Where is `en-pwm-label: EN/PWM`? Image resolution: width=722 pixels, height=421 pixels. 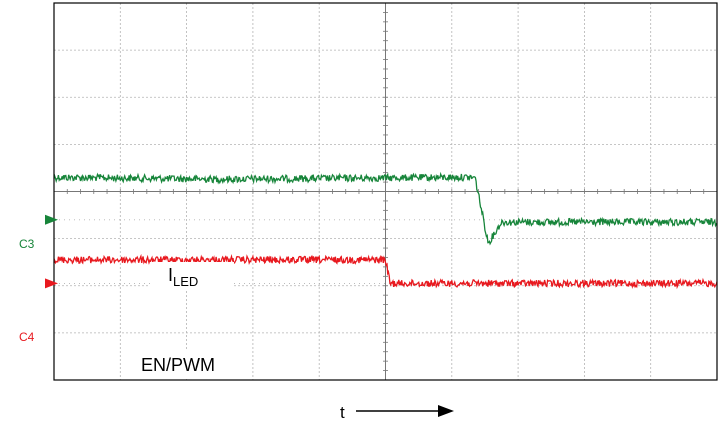
en-pwm-label: EN/PWM is located at coordinates (178, 365).